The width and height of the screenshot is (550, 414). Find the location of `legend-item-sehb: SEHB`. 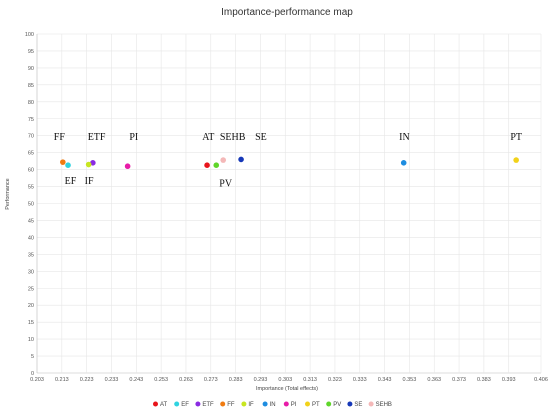

legend-item-sehb: SEHB is located at coordinates (380, 404).